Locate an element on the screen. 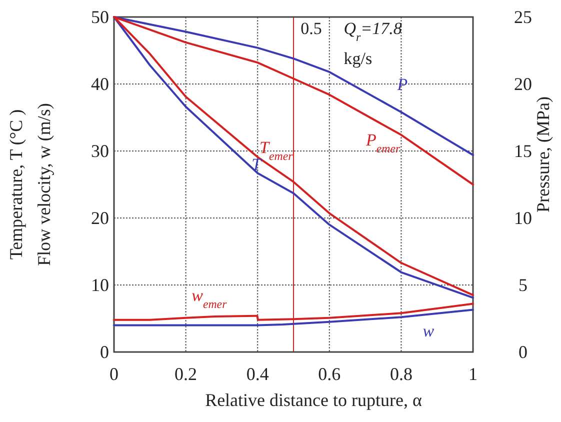  y2-axis-title: Pressure, (MPa) is located at coordinates (543, 154).